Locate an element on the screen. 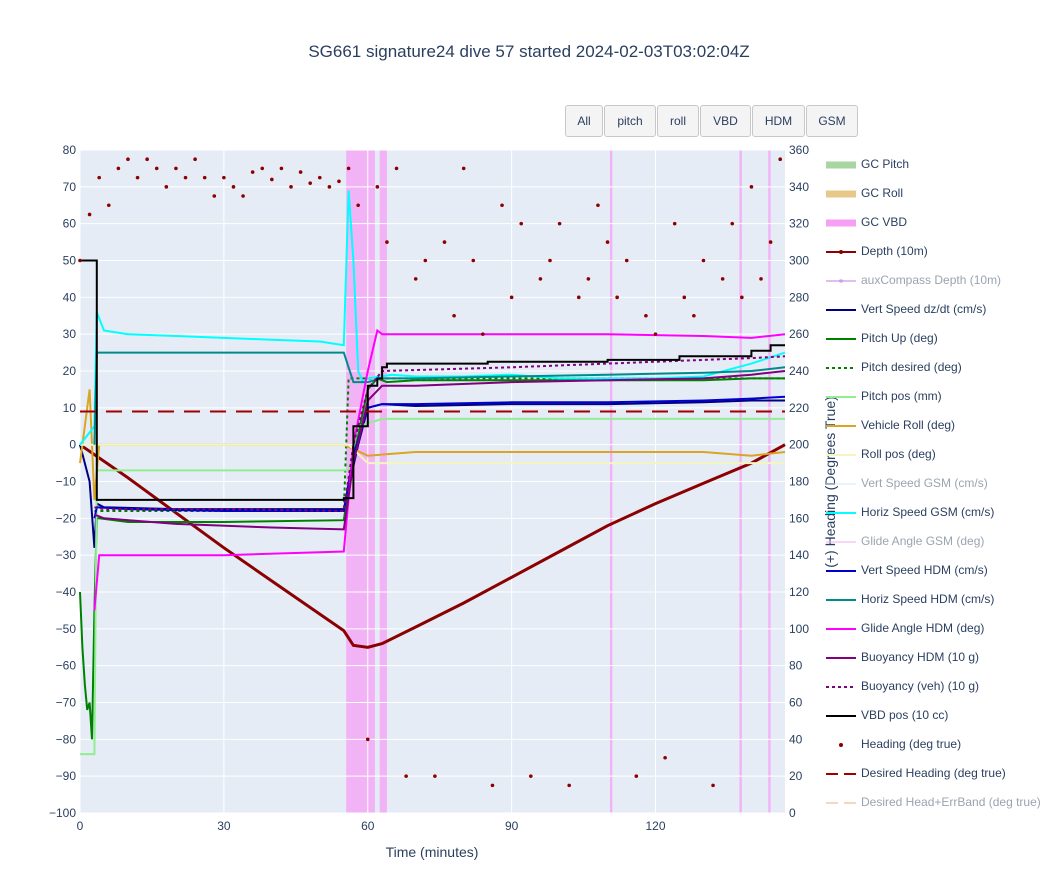 The width and height of the screenshot is (1058, 894). y2-tick-label: 140 is located at coordinates (799, 555).